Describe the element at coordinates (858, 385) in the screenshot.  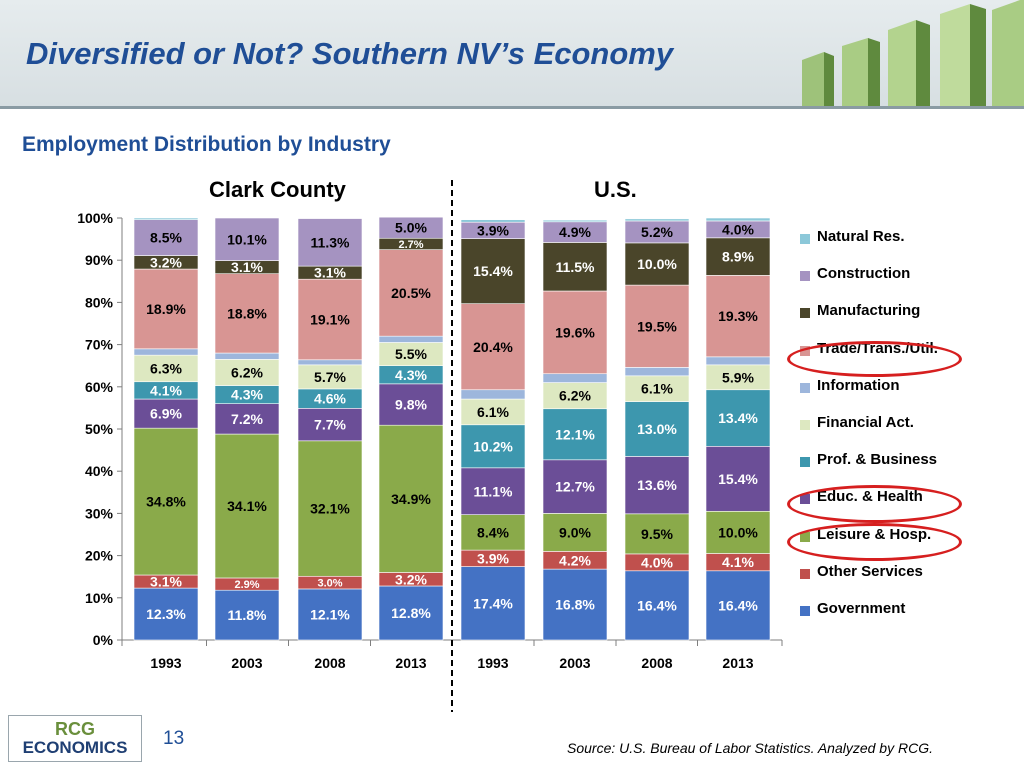
I see `legend-label: Information` at that location.